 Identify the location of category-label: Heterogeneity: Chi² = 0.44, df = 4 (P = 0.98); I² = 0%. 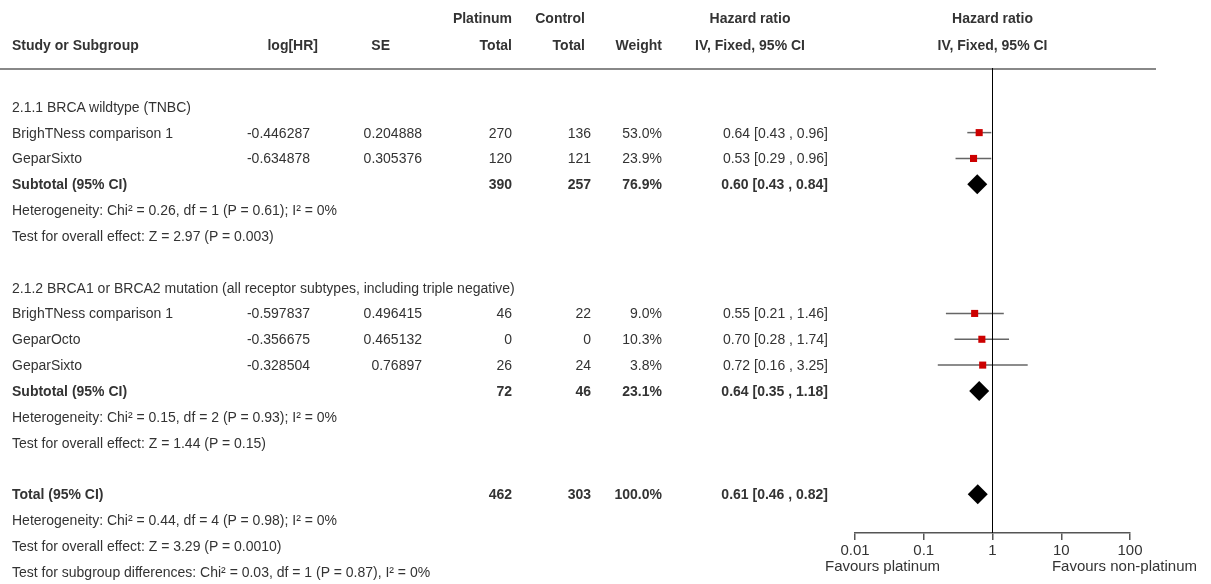
(175, 520).